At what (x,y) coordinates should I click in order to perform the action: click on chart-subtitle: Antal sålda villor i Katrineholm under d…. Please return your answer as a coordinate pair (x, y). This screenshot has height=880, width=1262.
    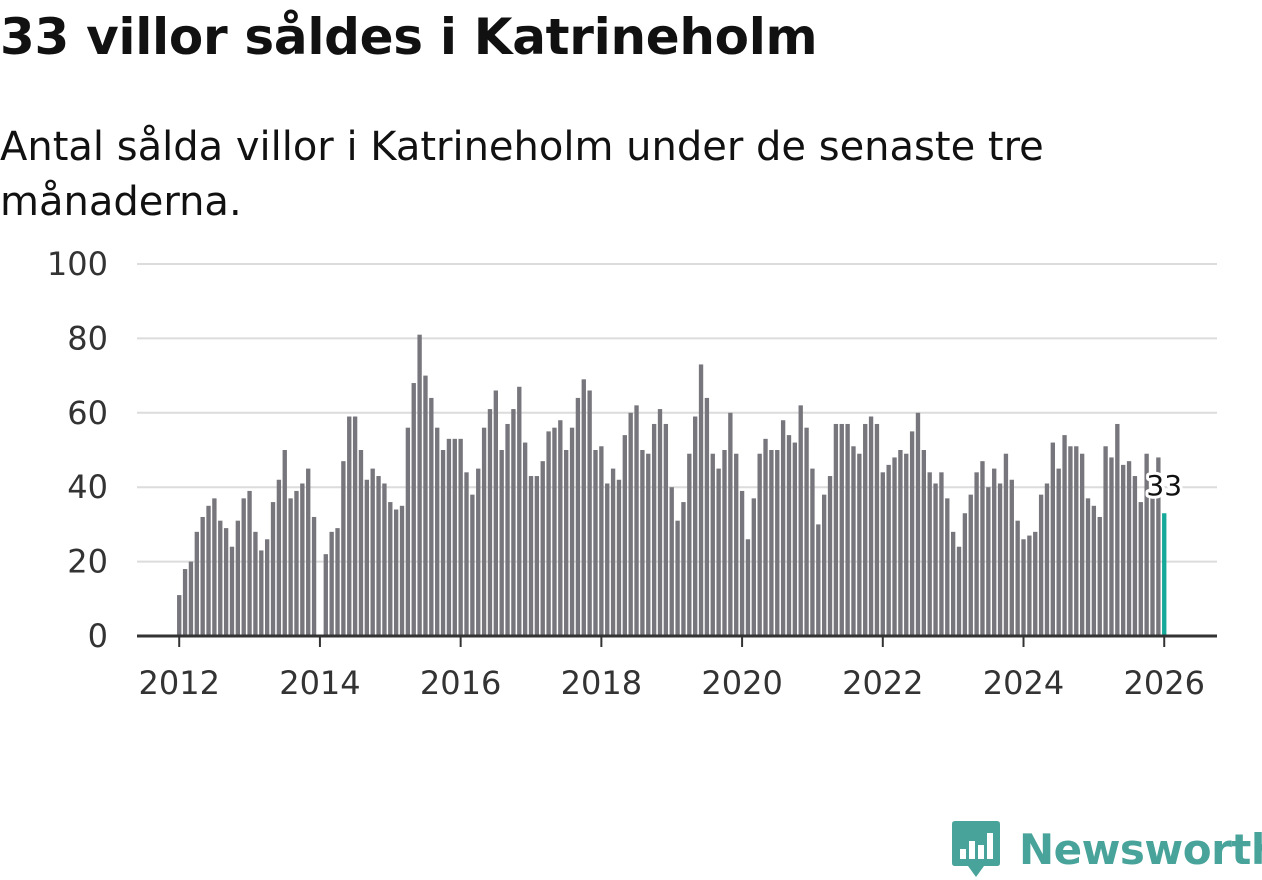
    Looking at the image, I should click on (522, 174).